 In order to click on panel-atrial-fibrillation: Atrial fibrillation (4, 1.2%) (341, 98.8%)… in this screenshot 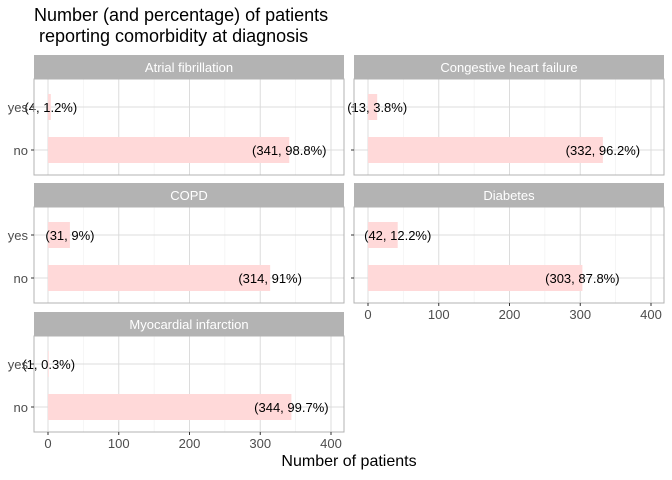, I will do `click(176, 115)`.